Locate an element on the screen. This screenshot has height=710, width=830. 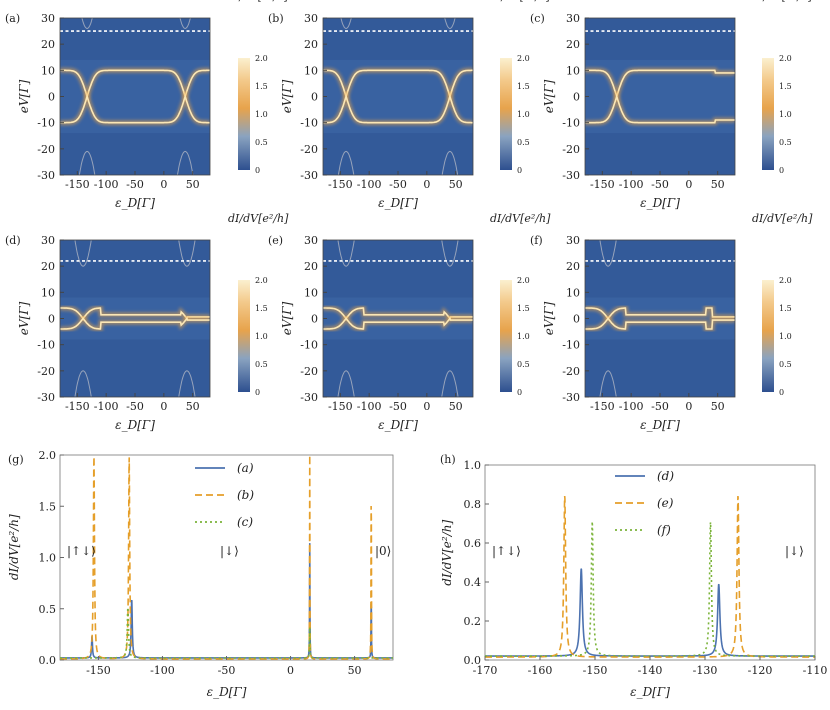
x-tick-label: -140 is located at coordinates (650, 670).